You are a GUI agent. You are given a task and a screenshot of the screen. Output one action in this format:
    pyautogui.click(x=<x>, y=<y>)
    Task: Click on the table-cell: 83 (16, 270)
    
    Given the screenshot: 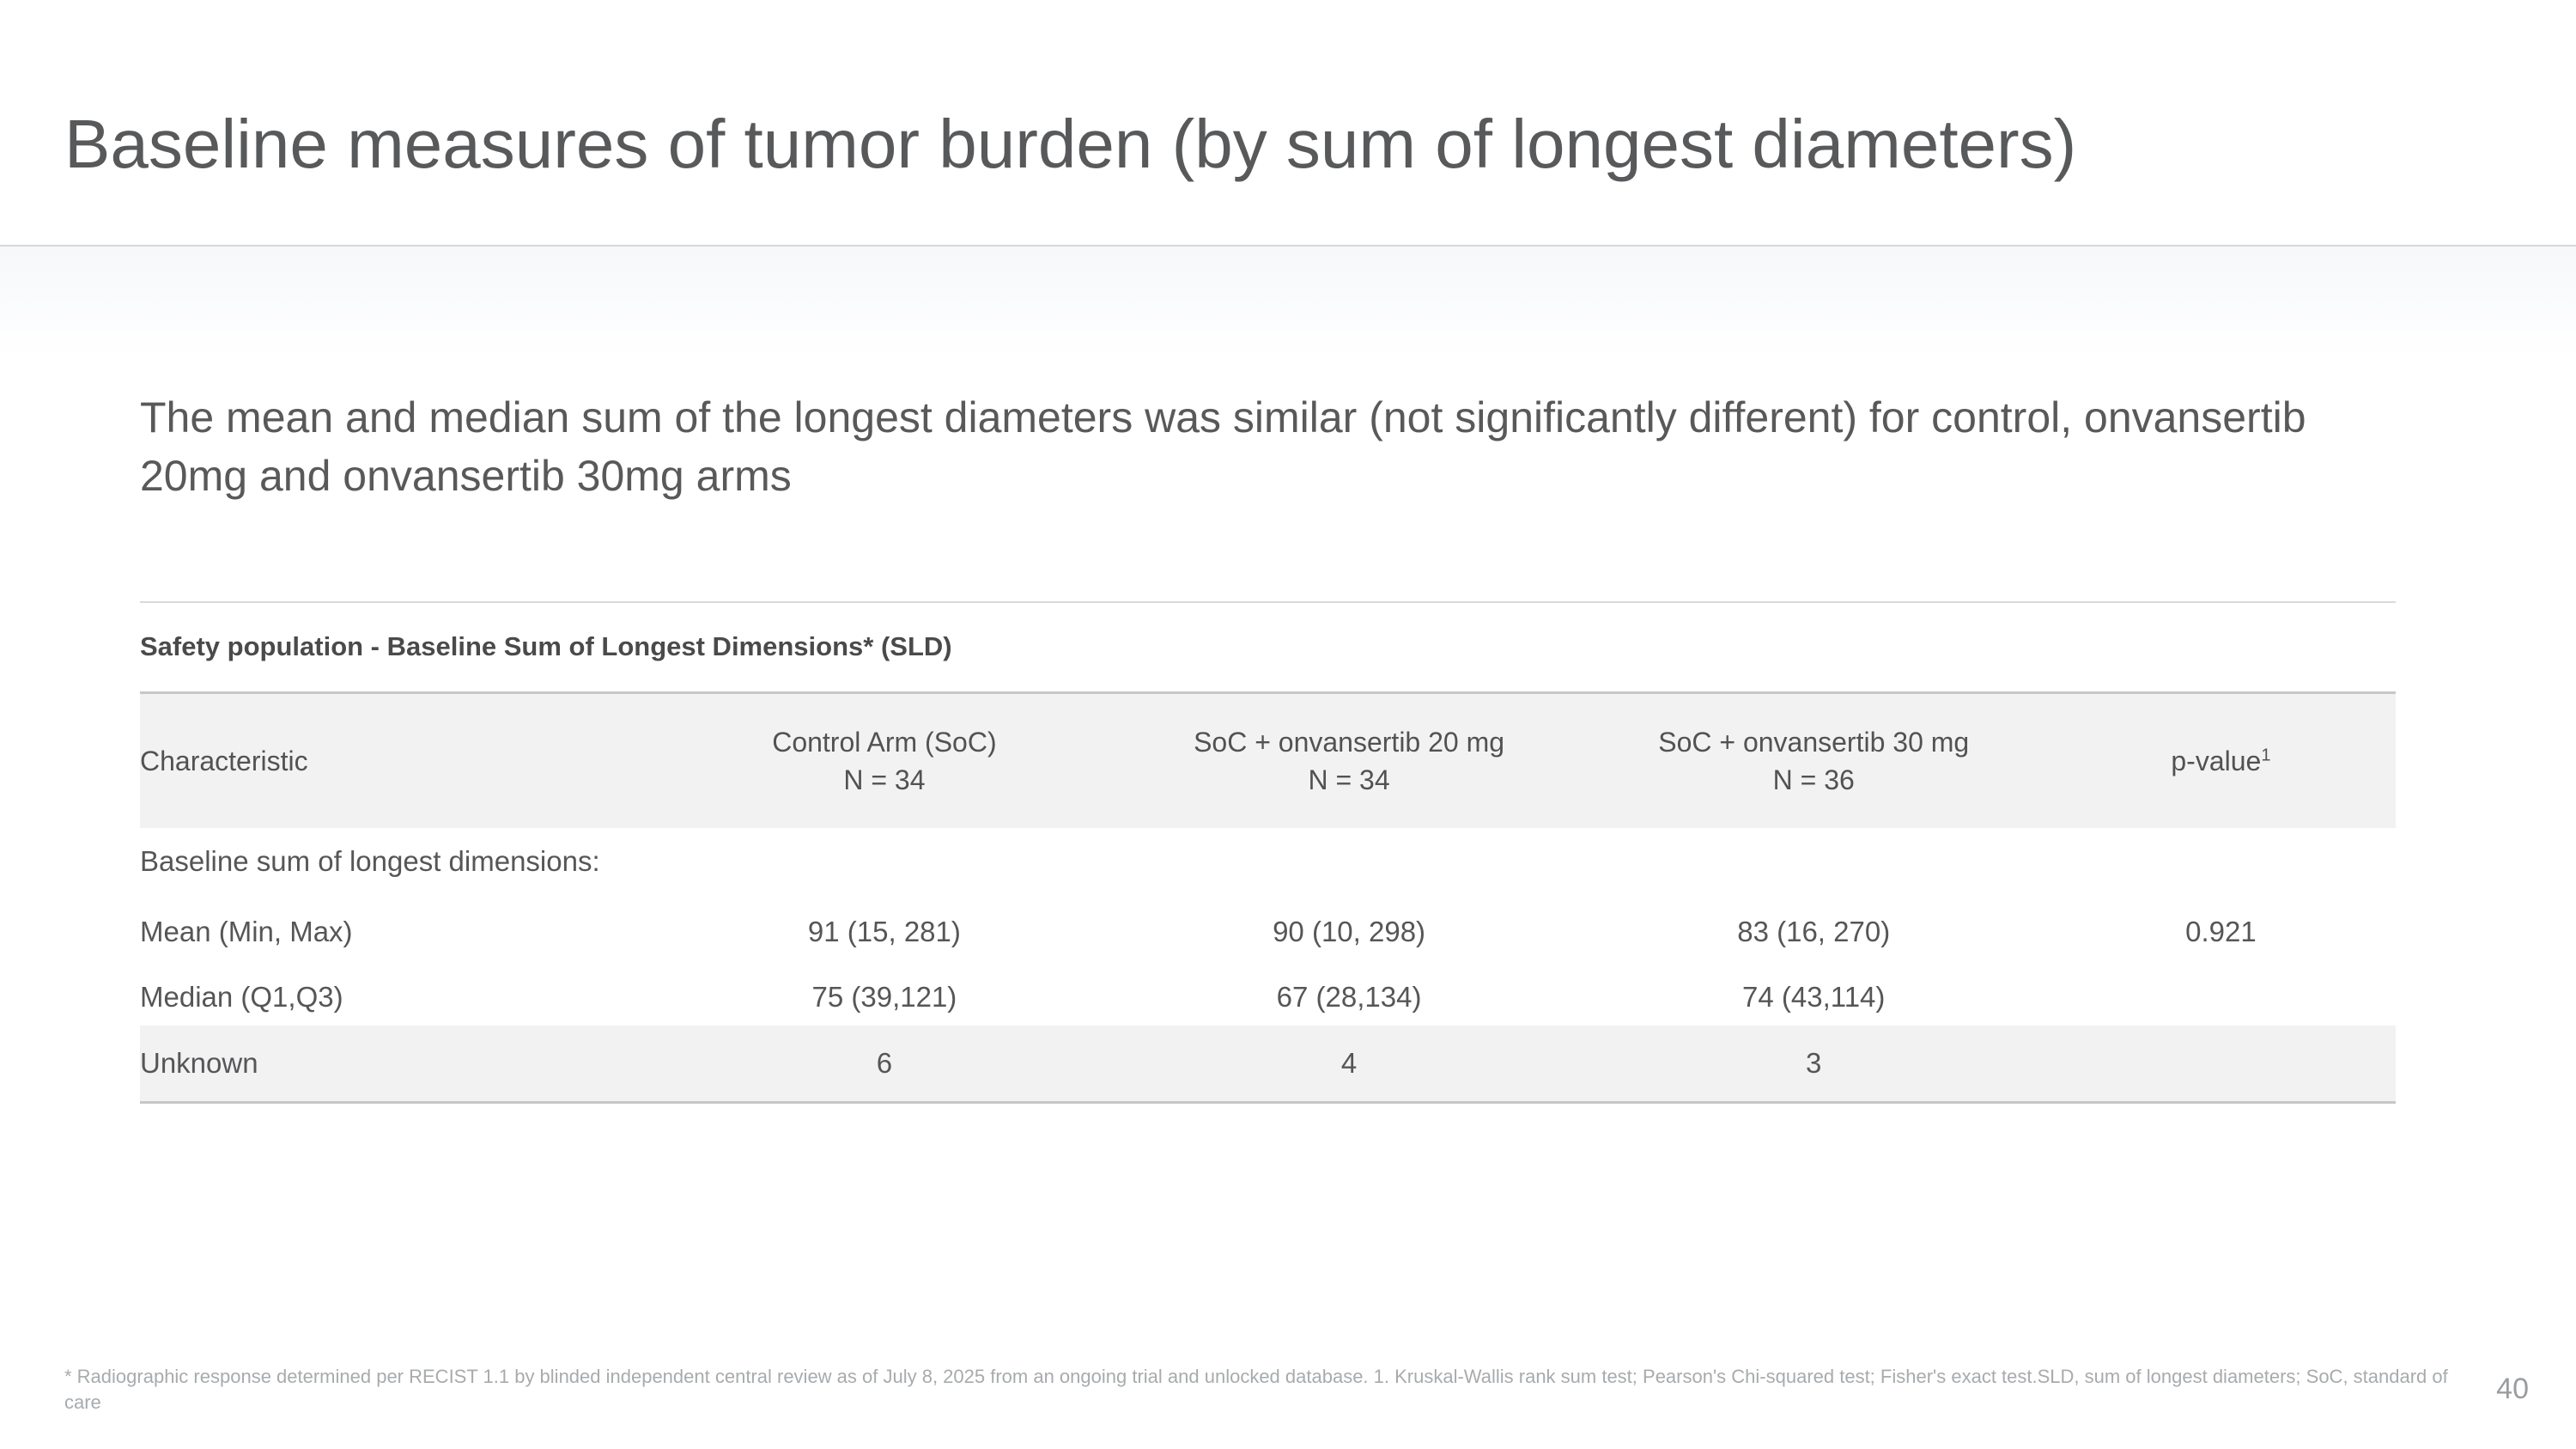 What is the action you would take?
    pyautogui.click(x=1814, y=932)
    